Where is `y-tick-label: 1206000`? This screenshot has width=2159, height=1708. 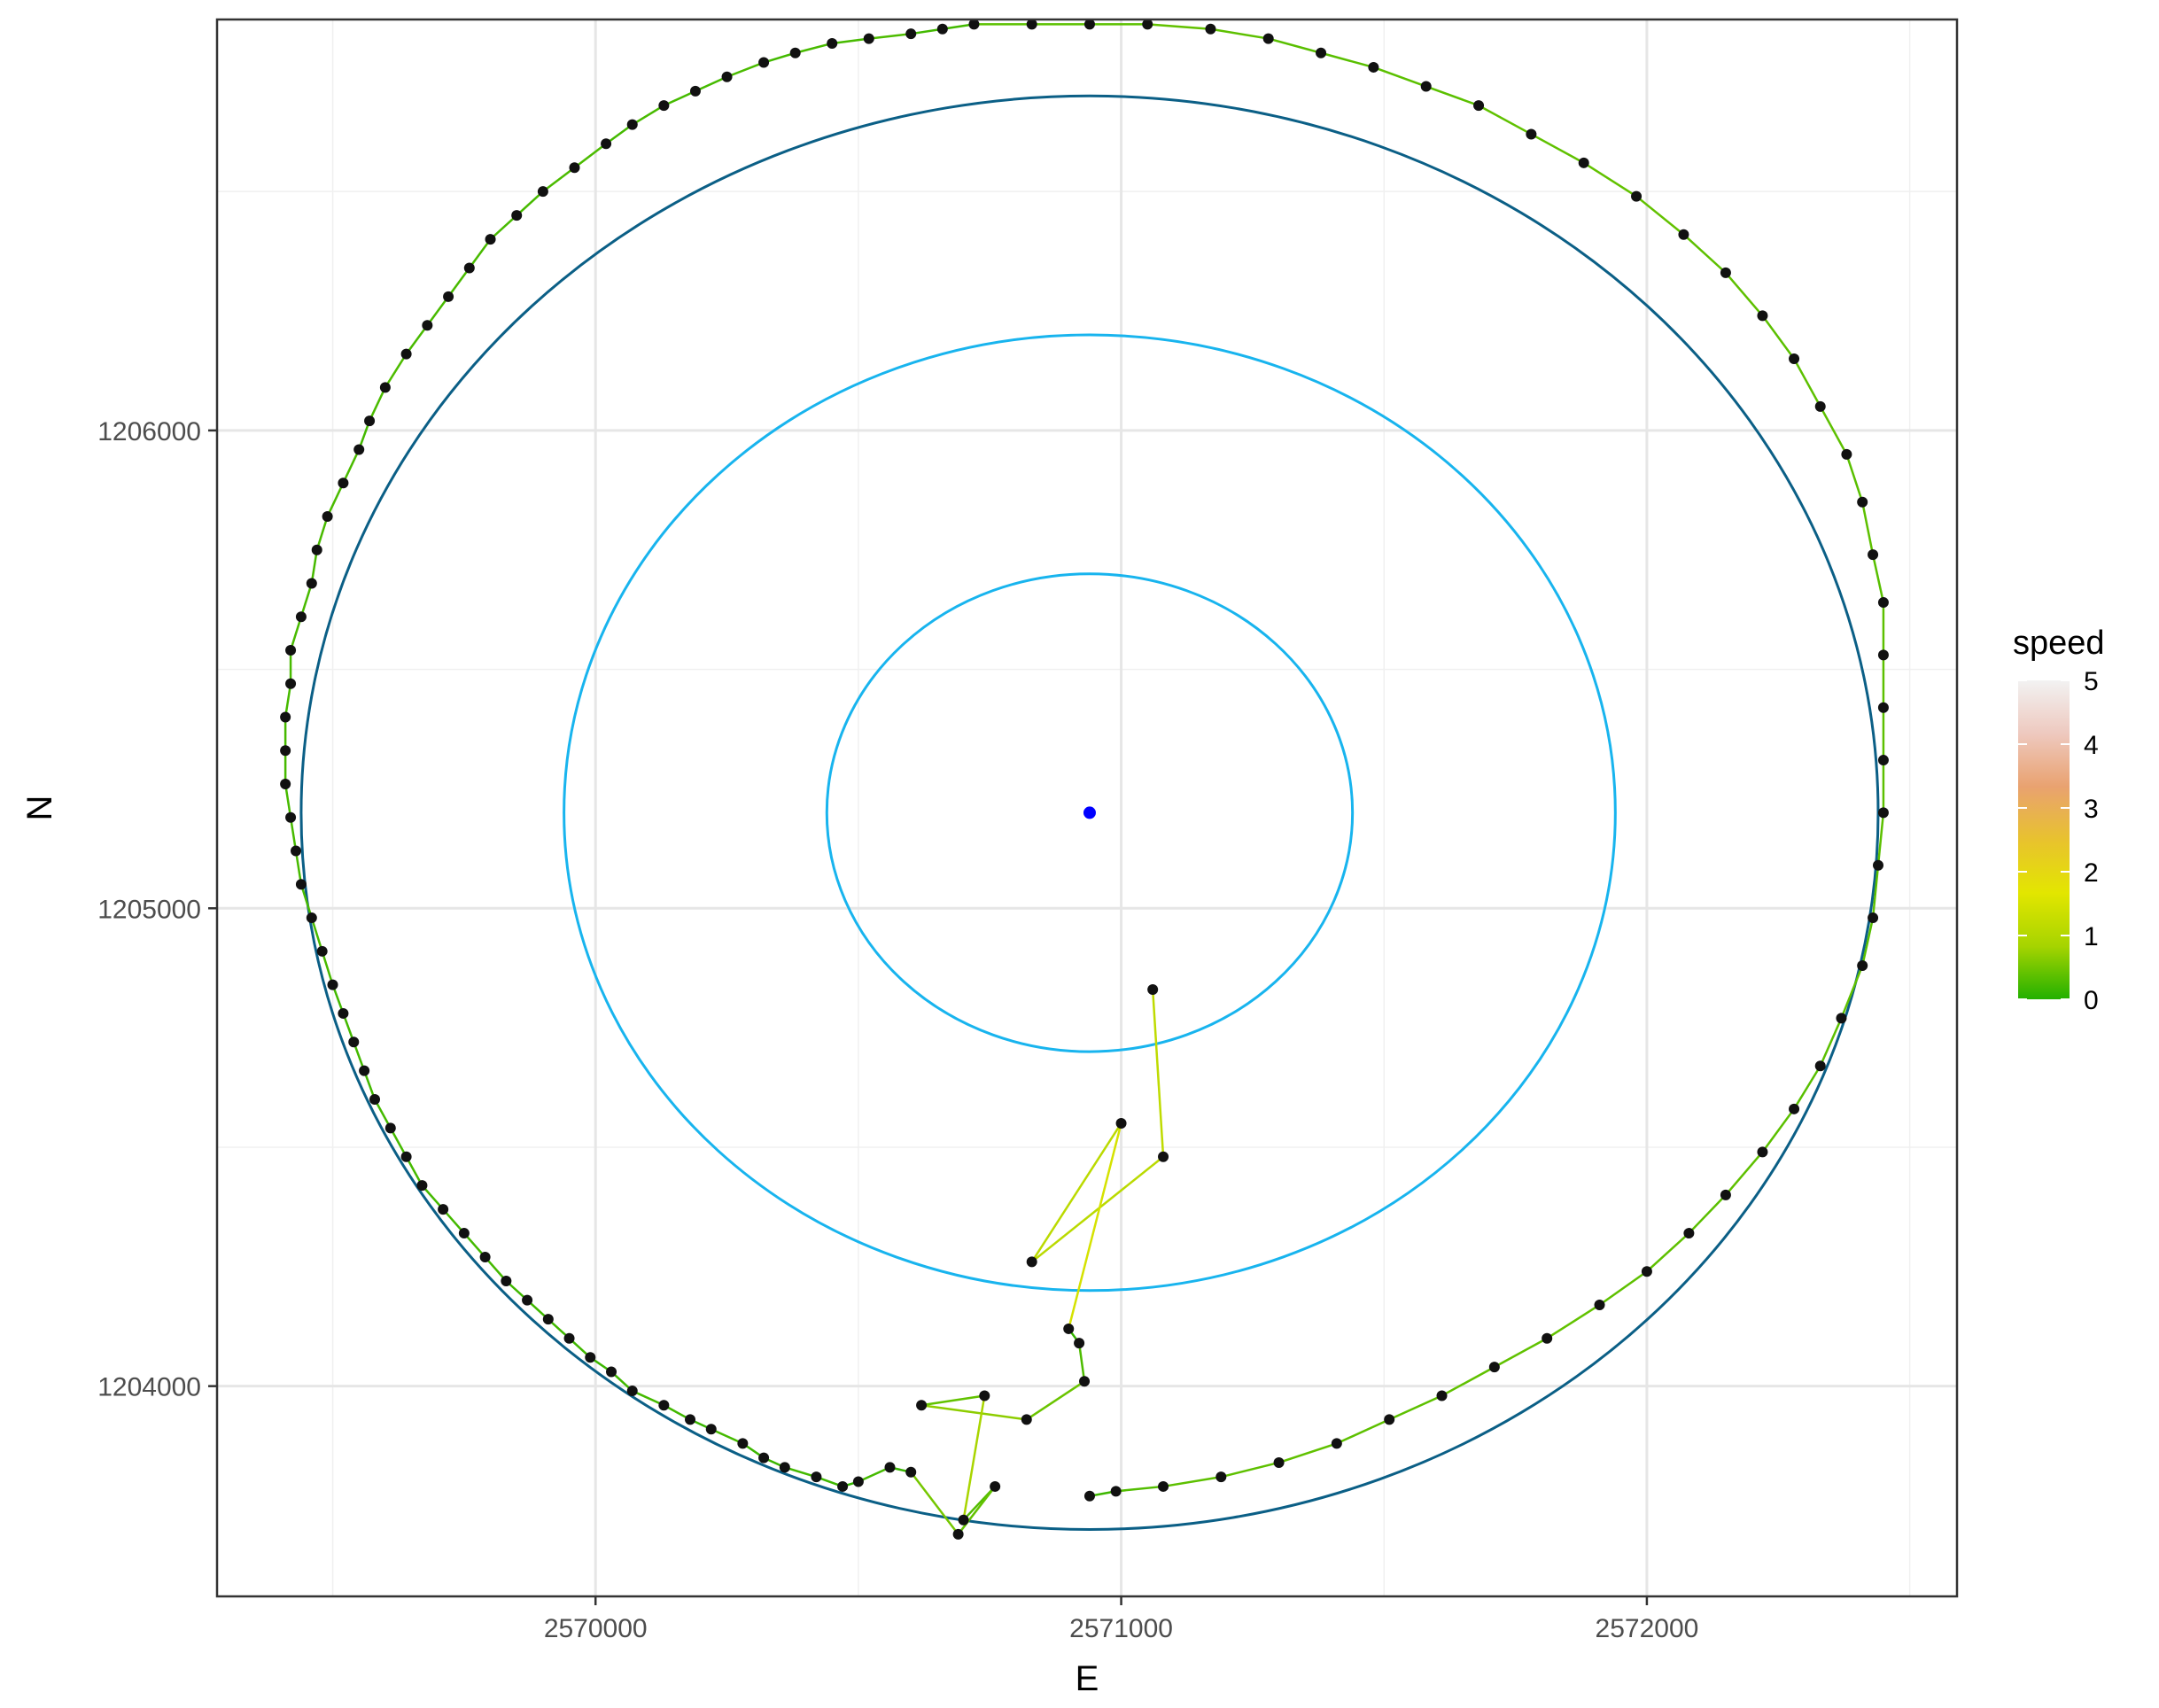
y-tick-label: 1206000 is located at coordinates (149, 431).